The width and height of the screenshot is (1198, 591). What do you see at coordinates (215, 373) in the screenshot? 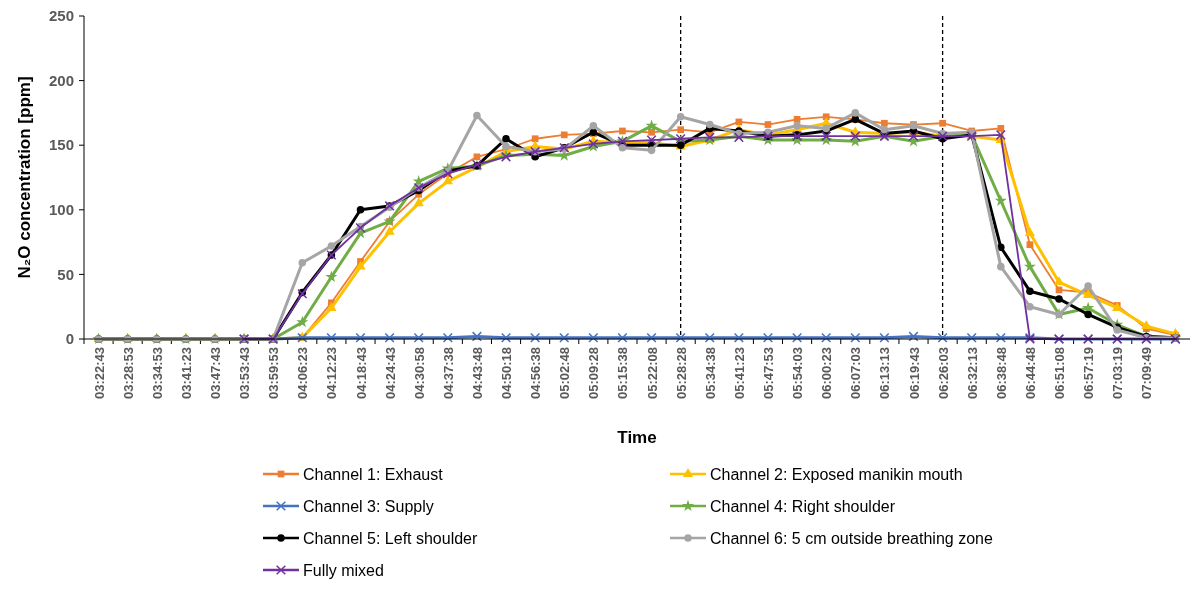
I see `x-tick-label: 03:47:43` at bounding box center [215, 373].